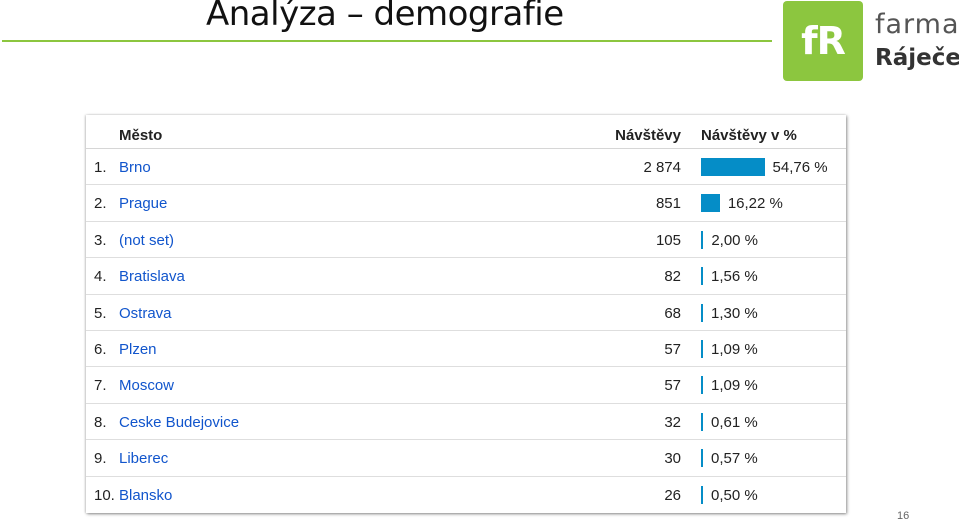  I want to click on table-row: 3. (not set) 105 2,00 %, so click(466, 240).